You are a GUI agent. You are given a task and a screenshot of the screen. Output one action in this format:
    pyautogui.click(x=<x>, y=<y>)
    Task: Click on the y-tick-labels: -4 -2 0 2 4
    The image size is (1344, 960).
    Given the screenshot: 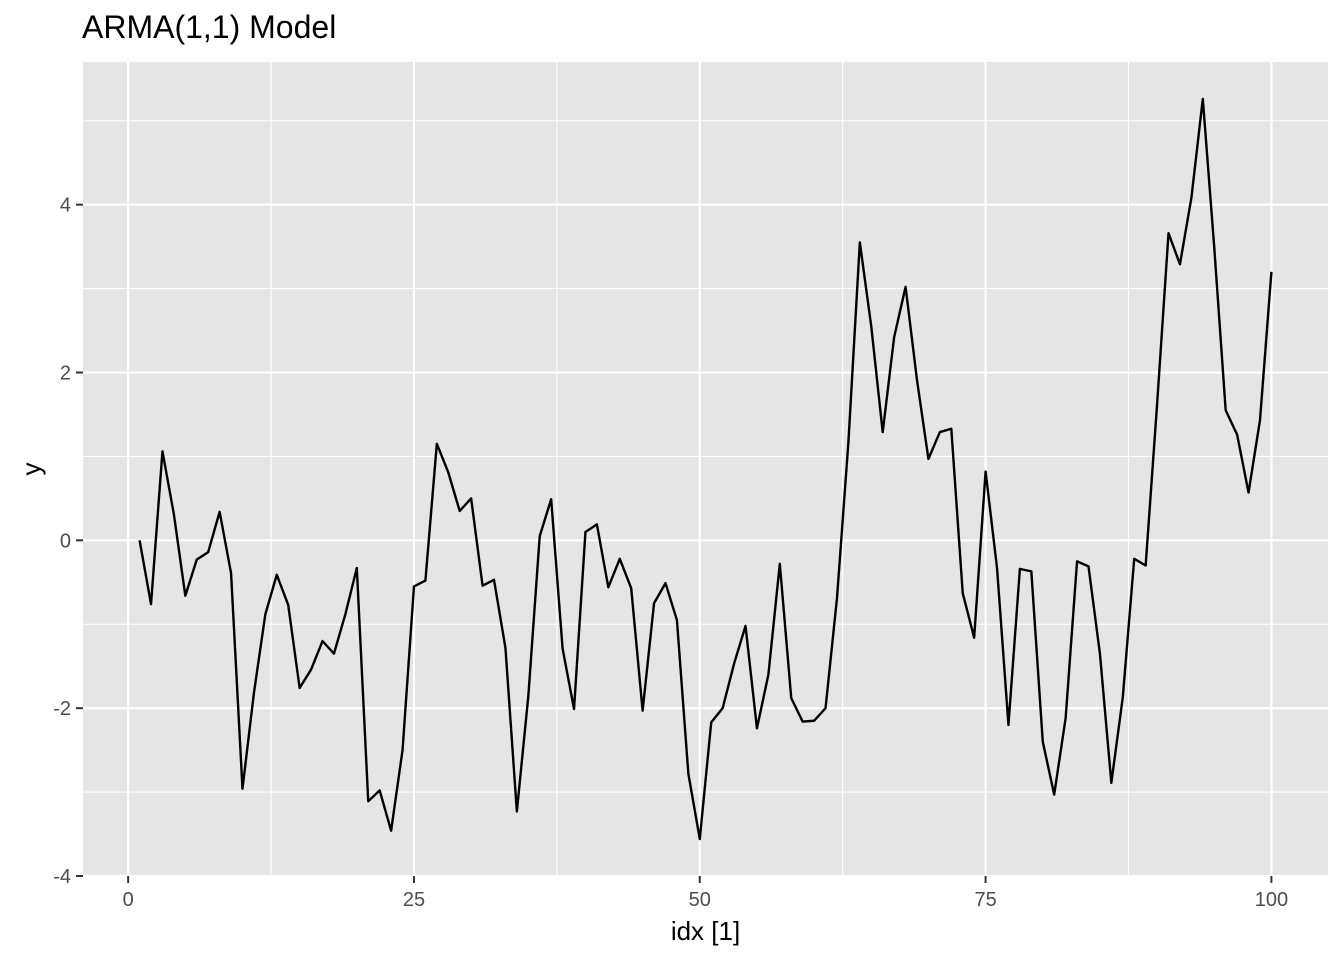 What is the action you would take?
    pyautogui.click(x=62, y=541)
    